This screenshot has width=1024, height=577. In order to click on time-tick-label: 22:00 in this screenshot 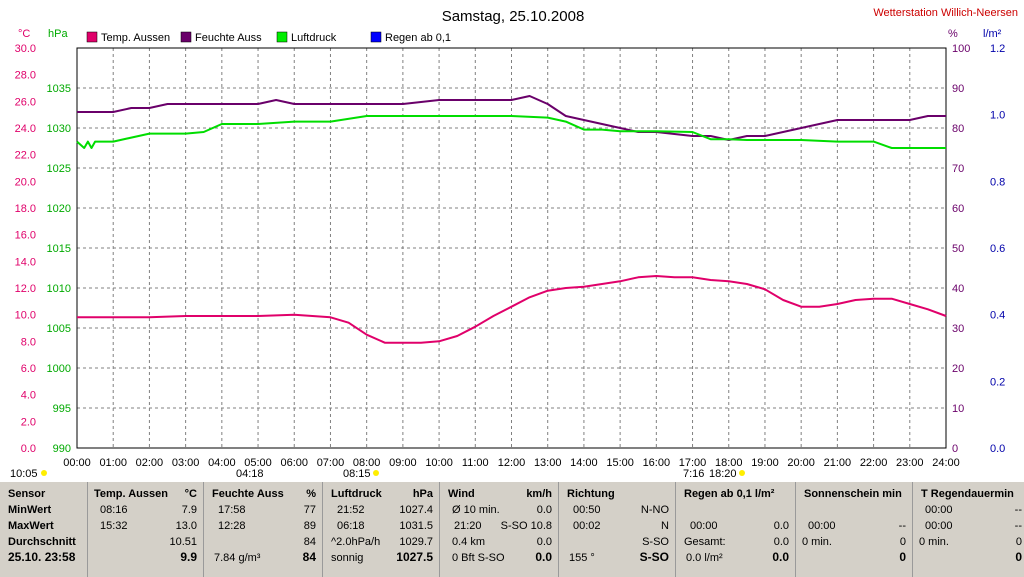, I will do `click(874, 463)`.